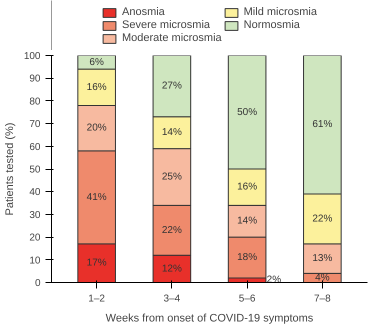 The width and height of the screenshot is (377, 327). What do you see at coordinates (35, 124) in the screenshot?
I see `y-tick-label: 70` at bounding box center [35, 124].